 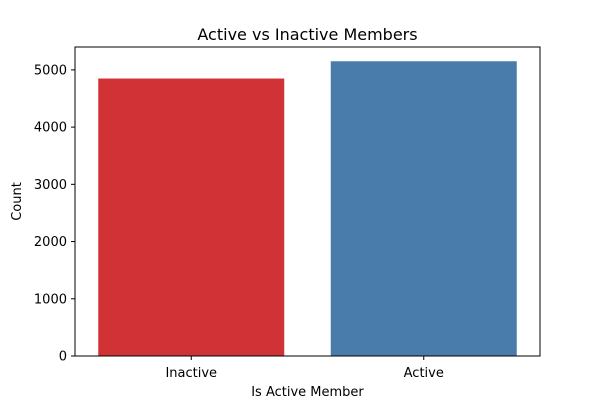 What do you see at coordinates (307, 392) in the screenshot?
I see `x-axis-label: Is Active Member` at bounding box center [307, 392].